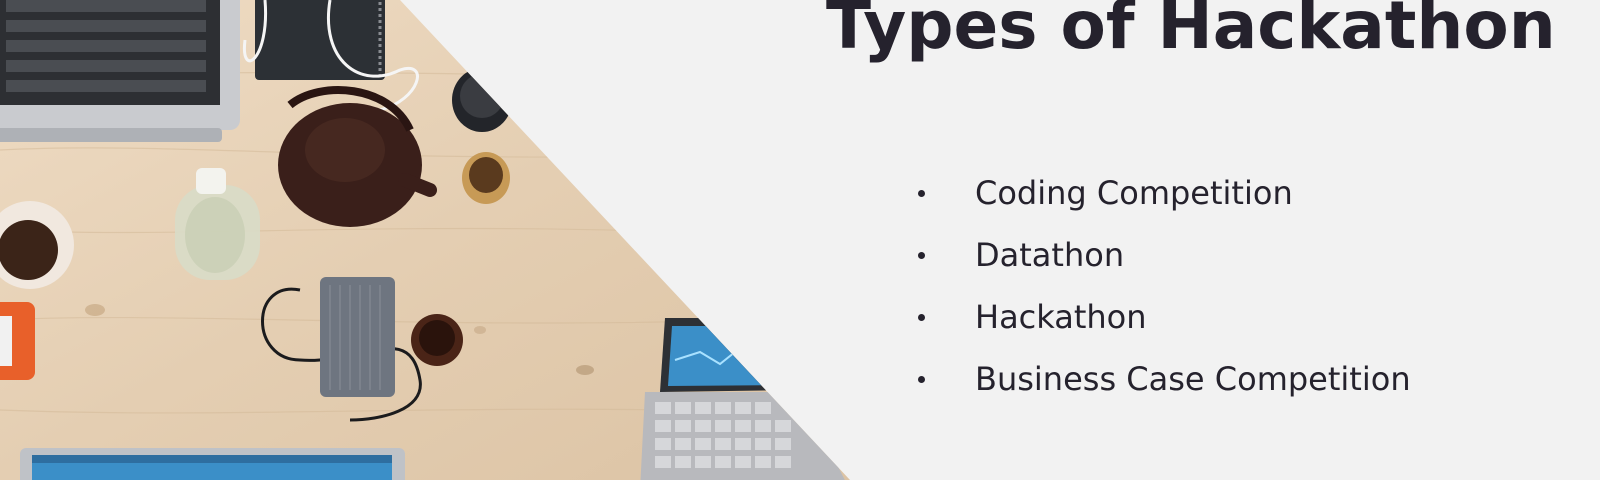 The width and height of the screenshot is (1600, 480). Describe the element at coordinates (745, 399) in the screenshot. I see `laptop-right` at that location.